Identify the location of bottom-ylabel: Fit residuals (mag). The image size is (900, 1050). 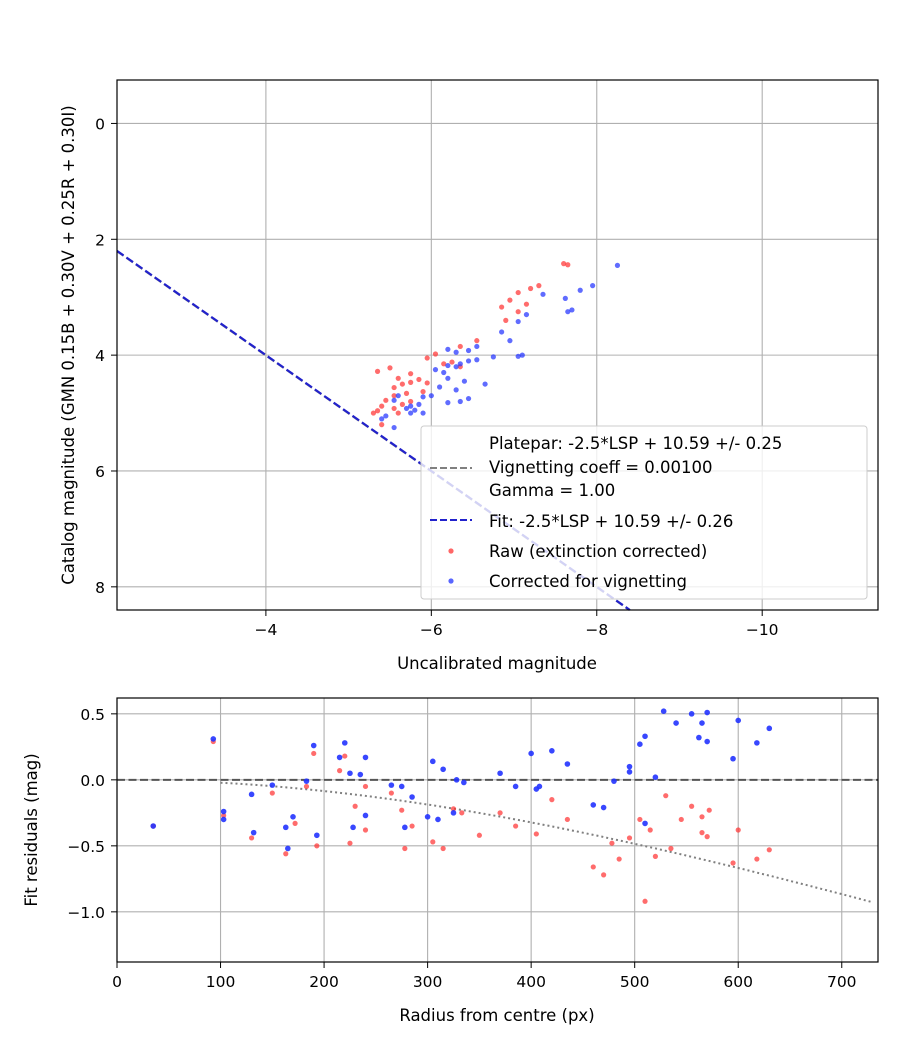
(31, 829).